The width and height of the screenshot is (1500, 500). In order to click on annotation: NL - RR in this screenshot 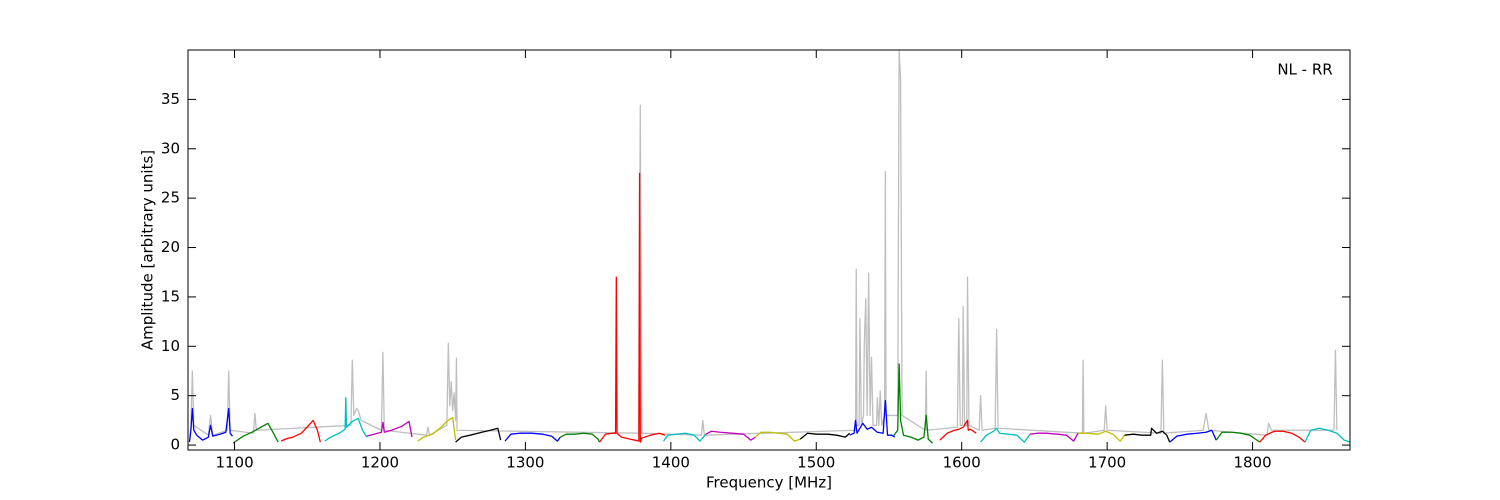, I will do `click(1304, 70)`.